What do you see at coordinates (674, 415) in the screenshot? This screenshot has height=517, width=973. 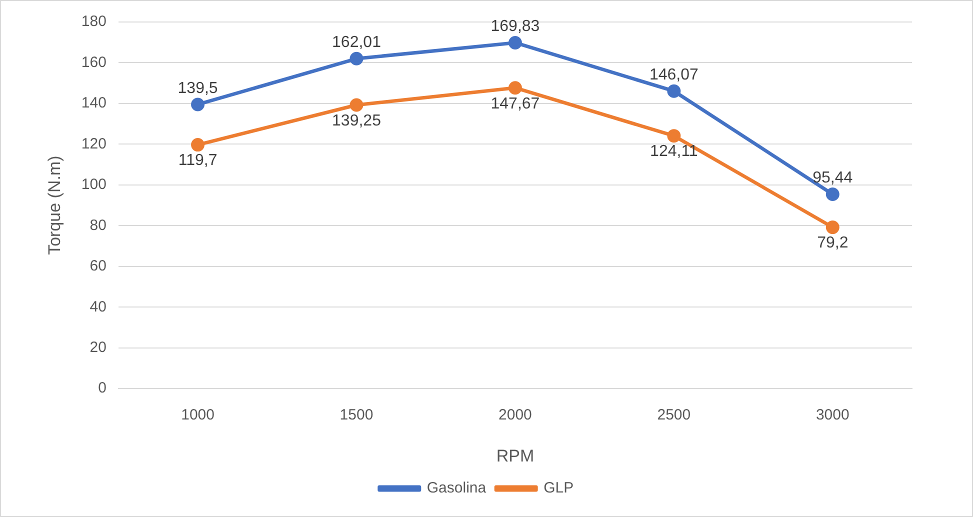 I see `x-tick-label: 2500` at bounding box center [674, 415].